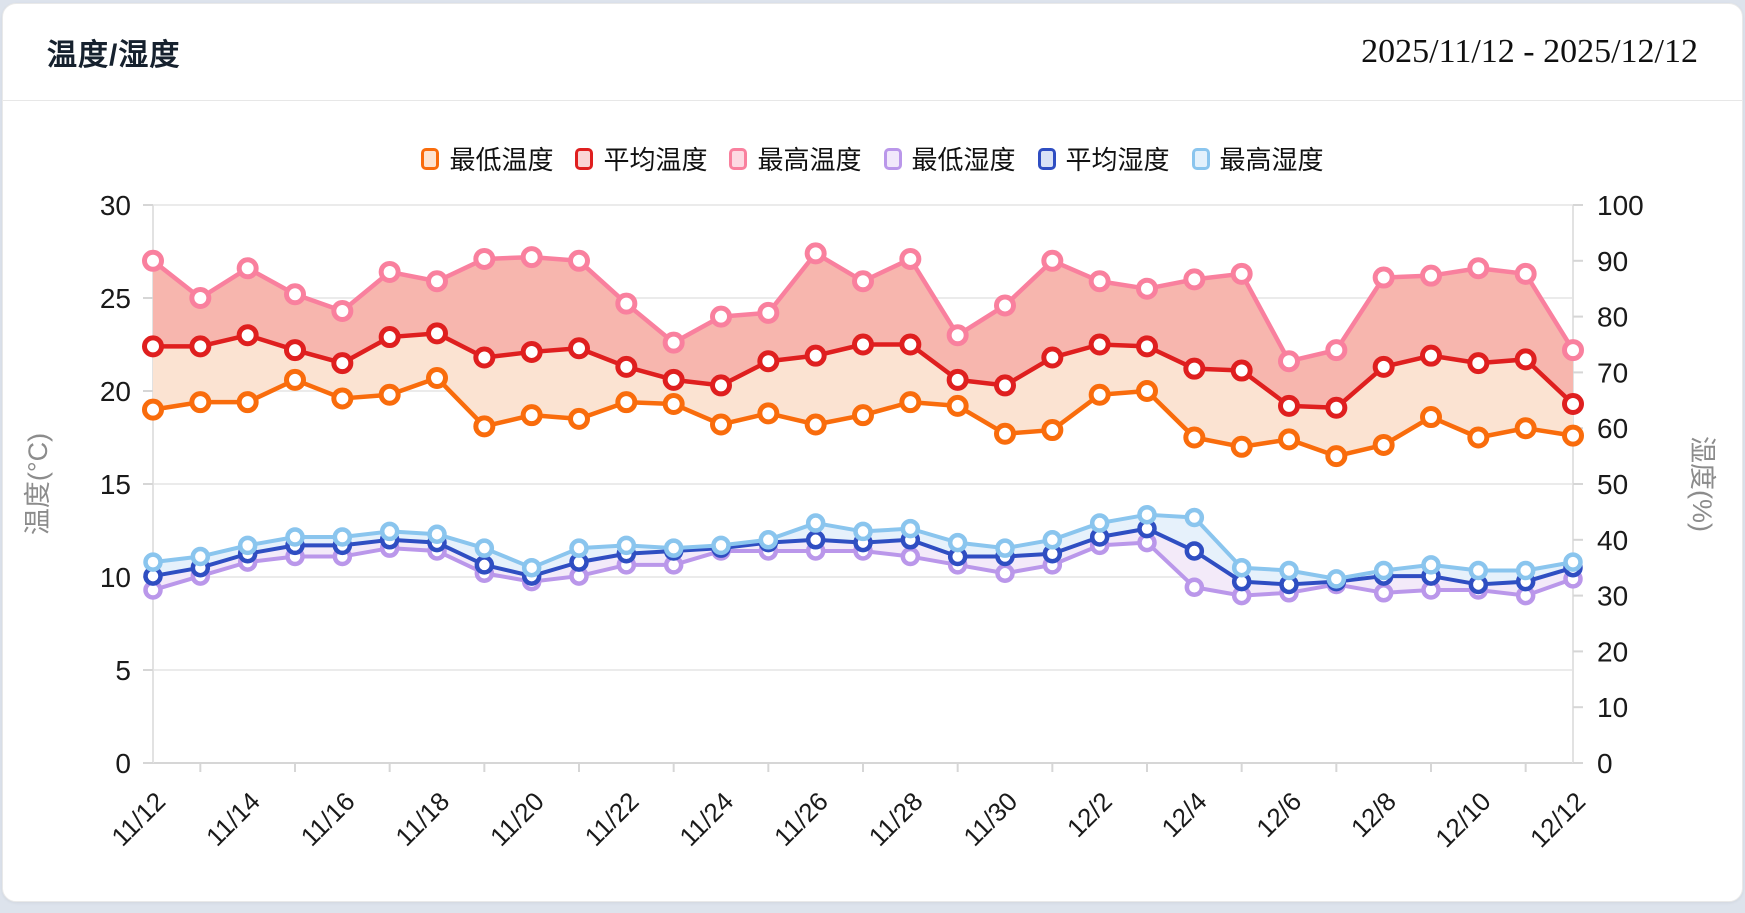 This screenshot has width=1745, height=913. Describe the element at coordinates (1103, 158) in the screenshot. I see `legend-item-avg-hum: 平均湿度` at that location.